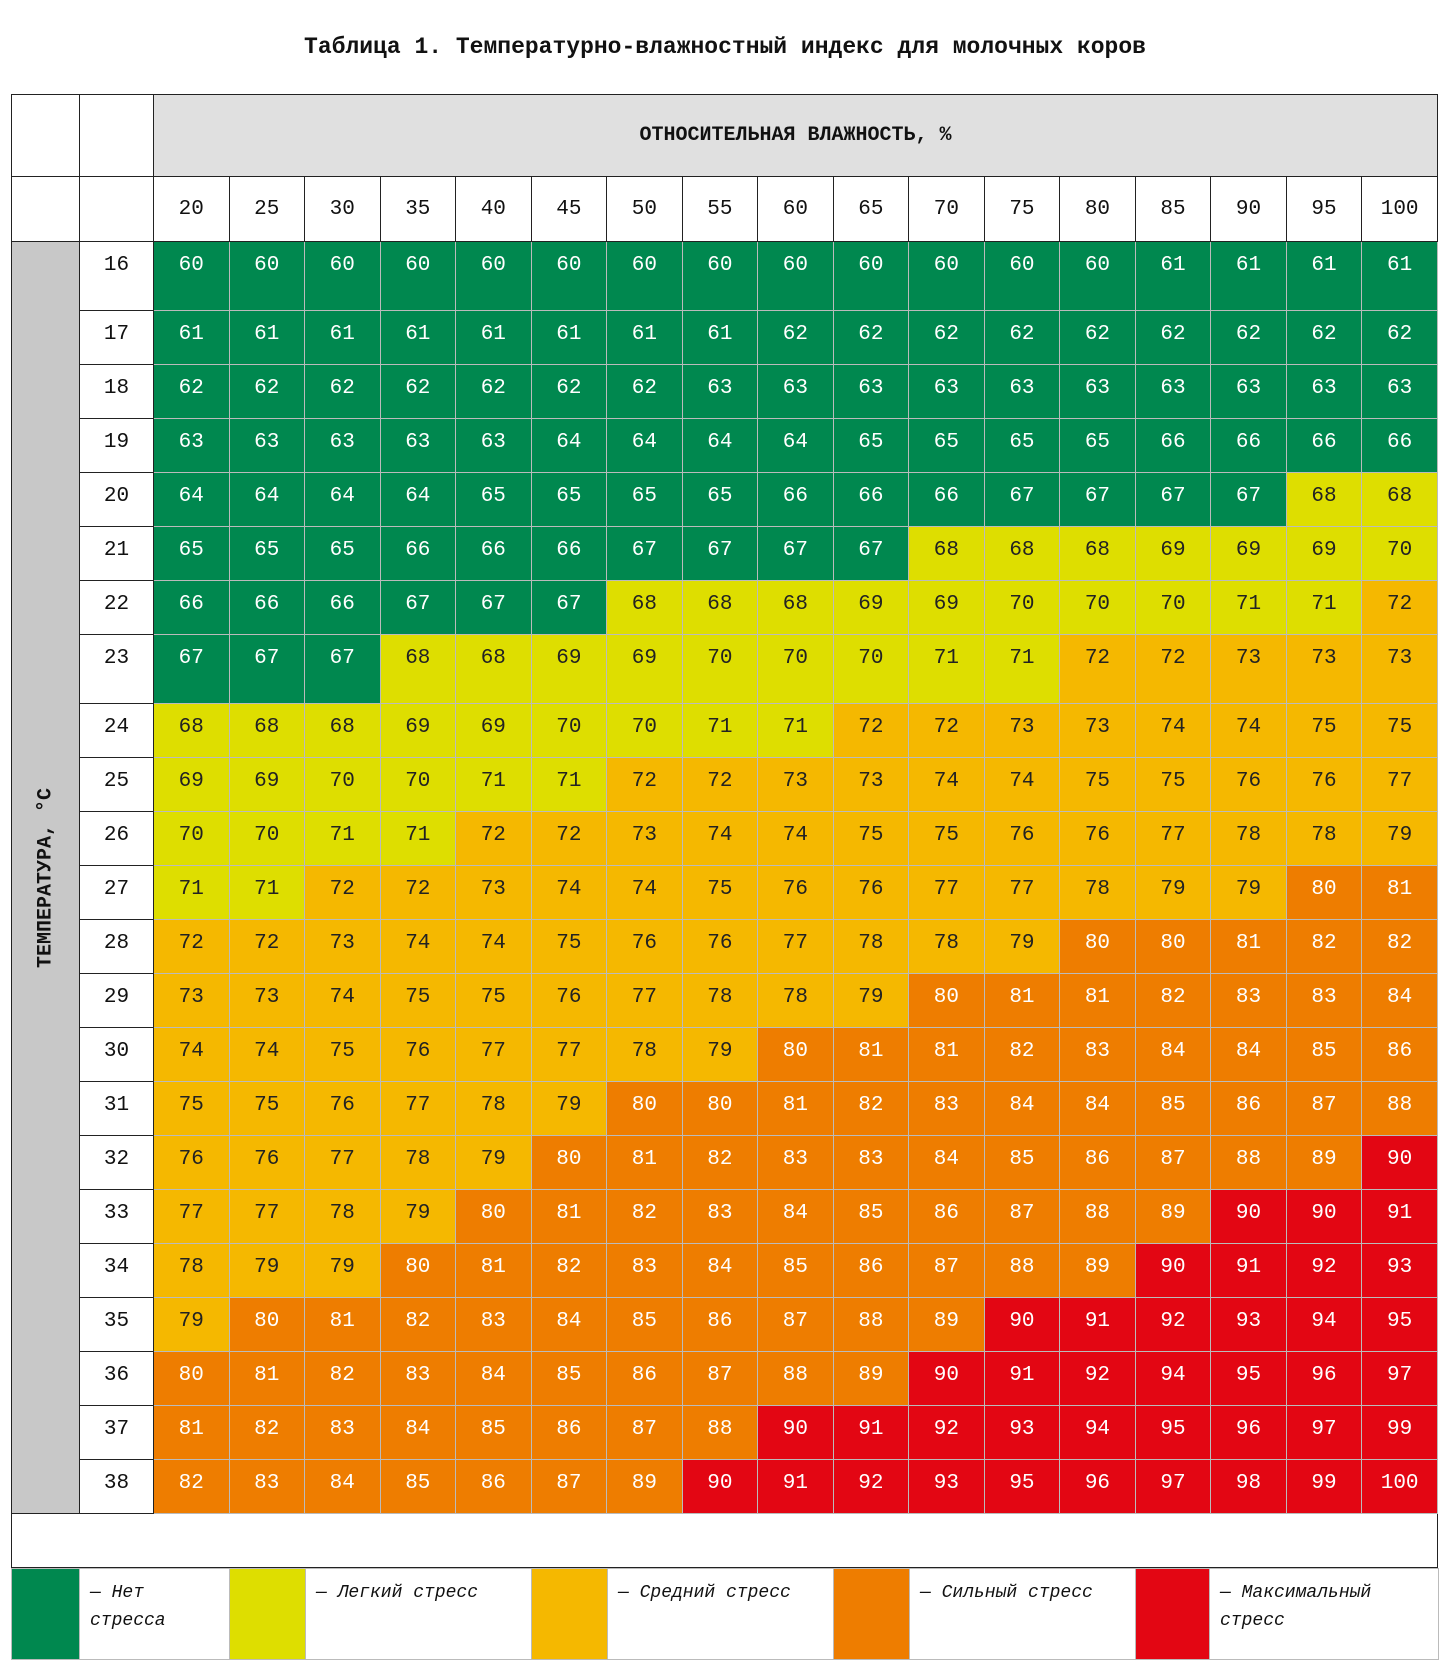  Describe the element at coordinates (725, 892) in the screenshot. I see `data-row: 27 71 71 72 72 73 74 74 75 76 76 77 77 78 79 79 80 81` at that location.